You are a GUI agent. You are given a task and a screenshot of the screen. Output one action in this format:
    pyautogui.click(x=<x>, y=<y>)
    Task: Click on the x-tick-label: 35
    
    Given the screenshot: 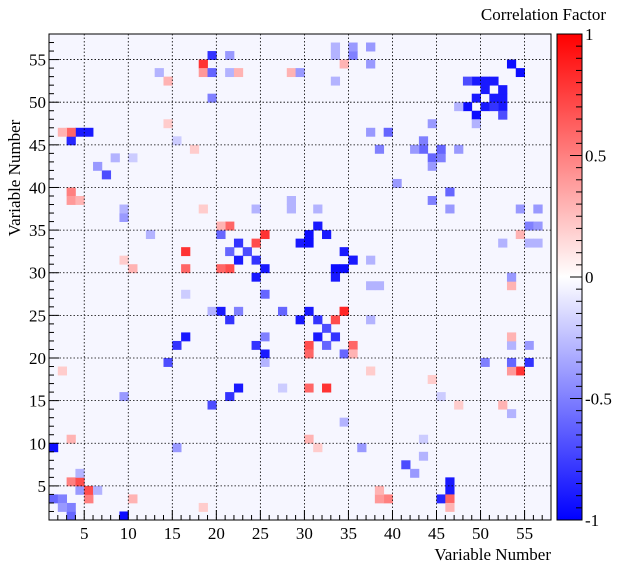 What is the action you would take?
    pyautogui.click(x=348, y=533)
    